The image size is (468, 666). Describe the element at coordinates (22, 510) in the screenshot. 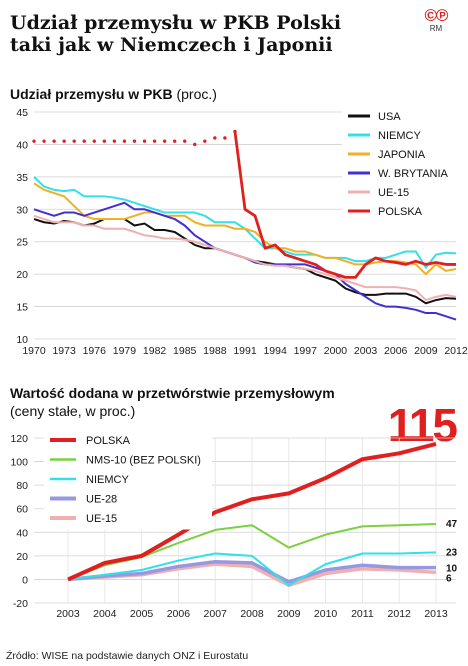

I see `y-tick-label: 60` at that location.